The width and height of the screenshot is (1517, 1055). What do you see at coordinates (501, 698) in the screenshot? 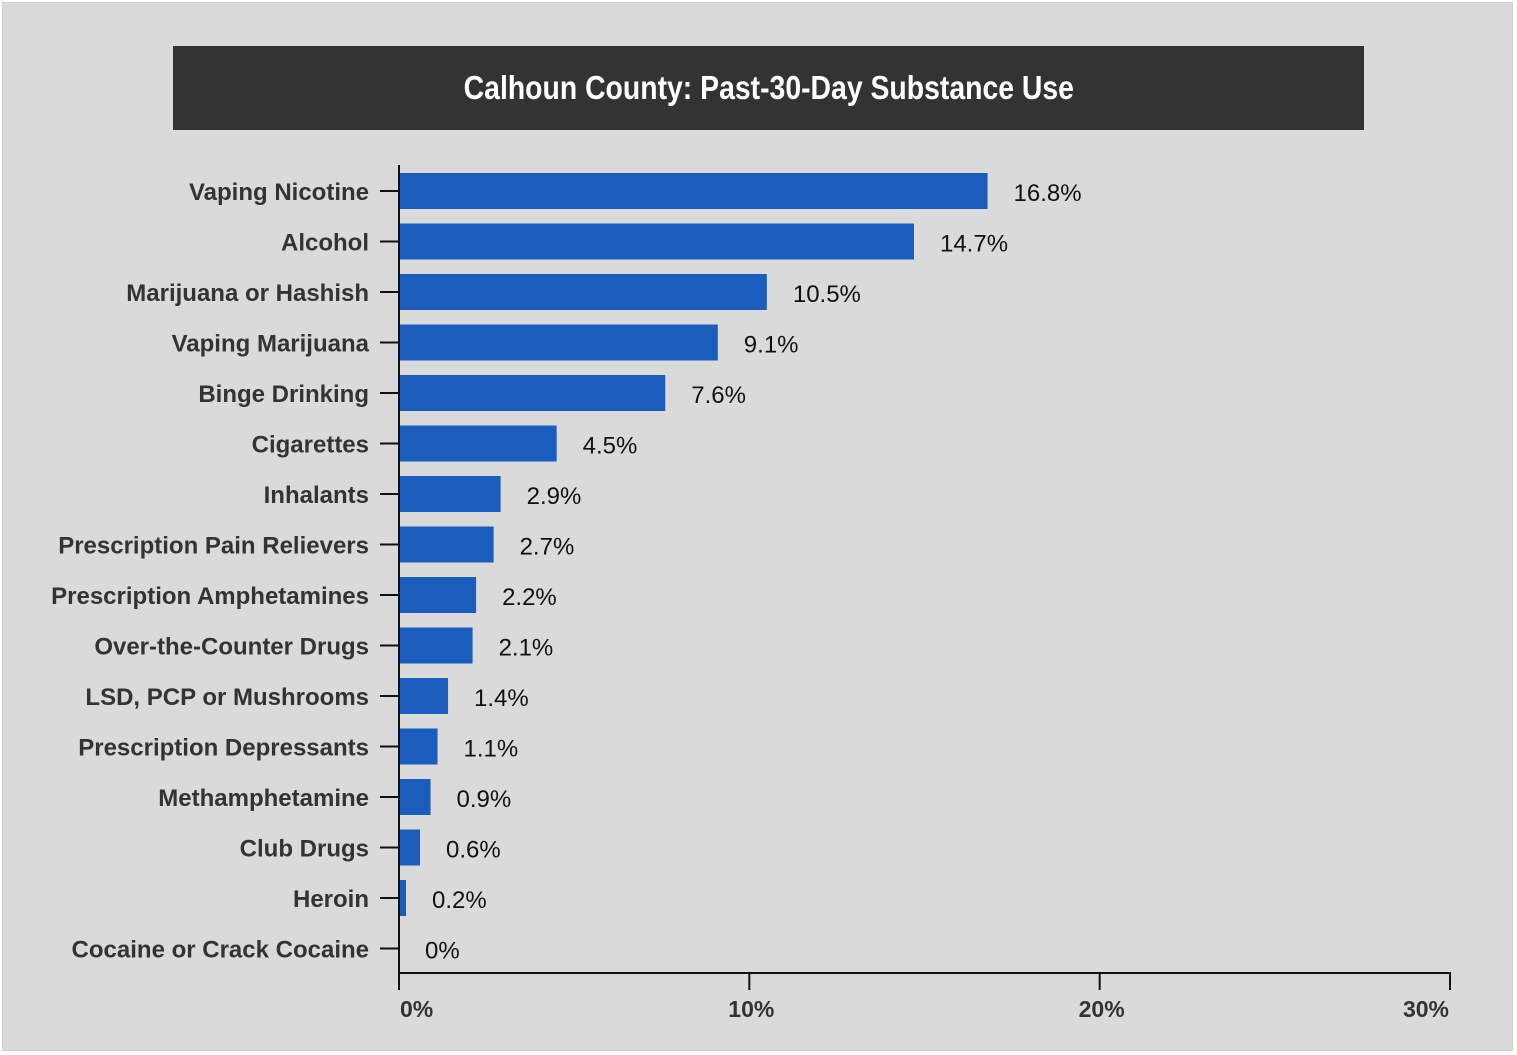
I see `data-label: 1.4%` at bounding box center [501, 698].